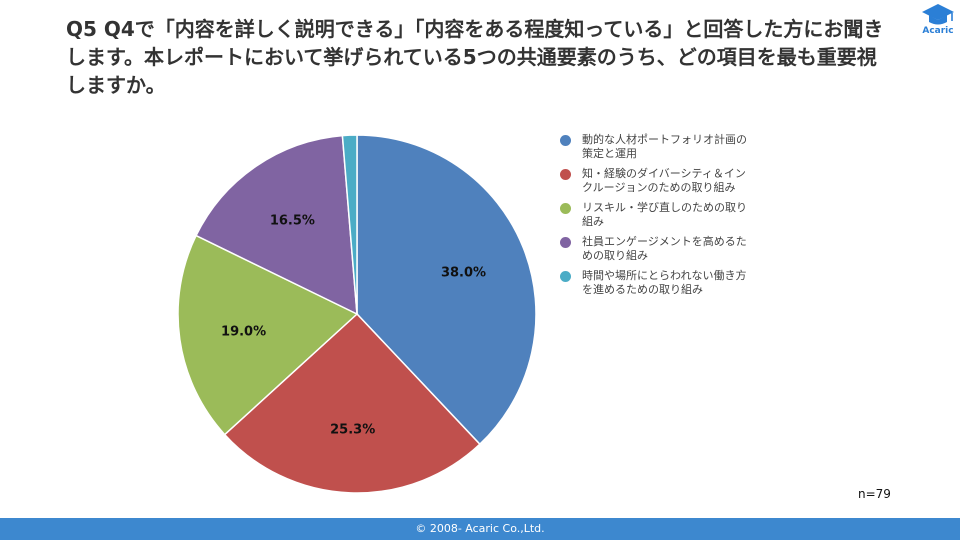 This screenshot has width=960, height=540. Describe the element at coordinates (463, 273) in the screenshot. I see `pie-data-label-0: 38.0%` at that location.